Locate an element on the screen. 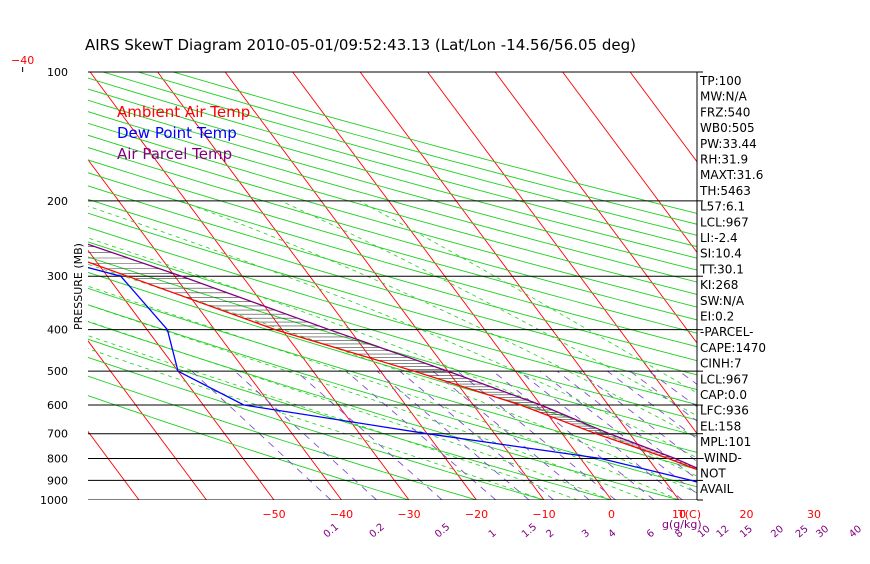 The height and width of the screenshot is (564, 870). stat-line: LI:-2.4 is located at coordinates (719, 238).